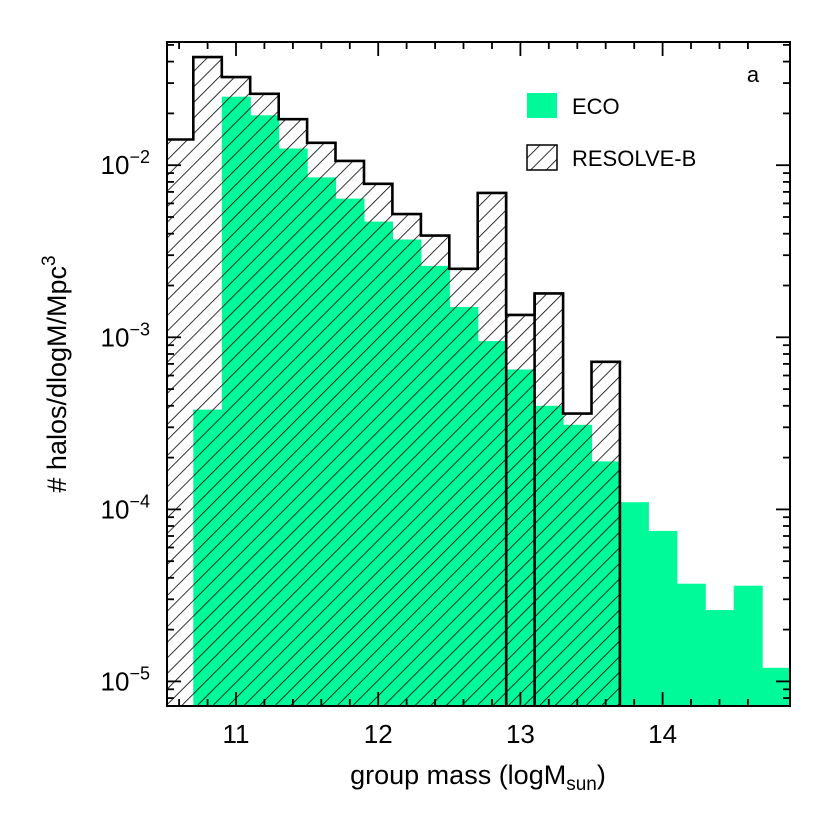 Image resolution: width=830 pixels, height=830 pixels. What do you see at coordinates (753, 74) in the screenshot?
I see `panel-label: a` at bounding box center [753, 74].